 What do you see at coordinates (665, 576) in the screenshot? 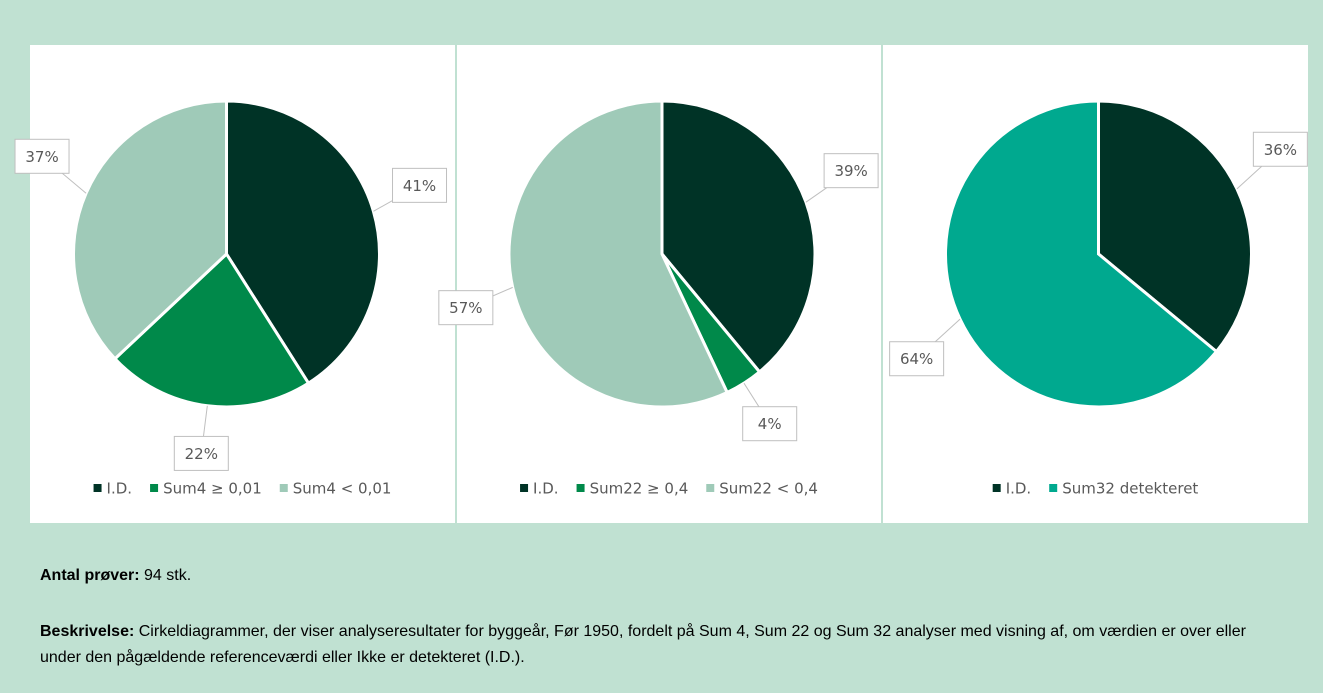
I see `samples: Antal prøver: 94 stk.` at bounding box center [665, 576].